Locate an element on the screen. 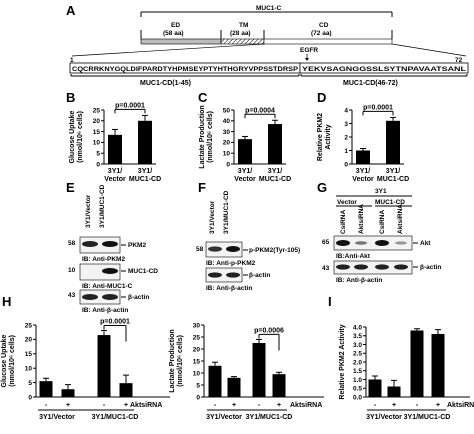 This screenshot has width=474, height=434. y-tick-label: 2 is located at coordinates (346, 137).